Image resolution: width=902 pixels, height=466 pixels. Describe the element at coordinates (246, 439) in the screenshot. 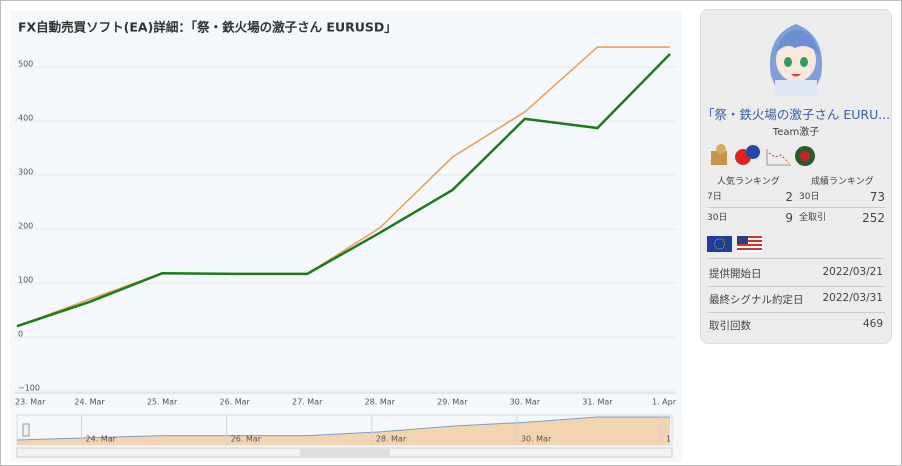

I see `navigator-label: 26. Mar` at that location.